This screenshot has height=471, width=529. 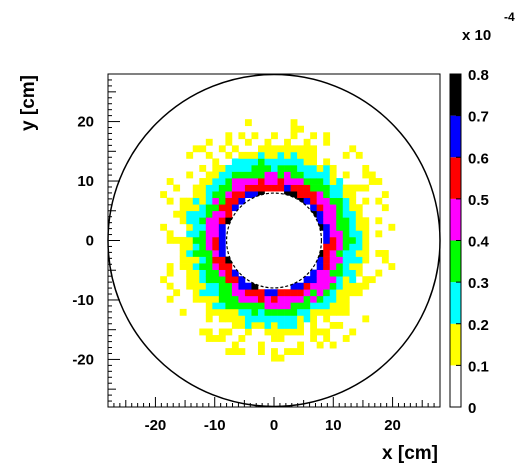 I want to click on x-tick-label: -20, so click(x=156, y=425).